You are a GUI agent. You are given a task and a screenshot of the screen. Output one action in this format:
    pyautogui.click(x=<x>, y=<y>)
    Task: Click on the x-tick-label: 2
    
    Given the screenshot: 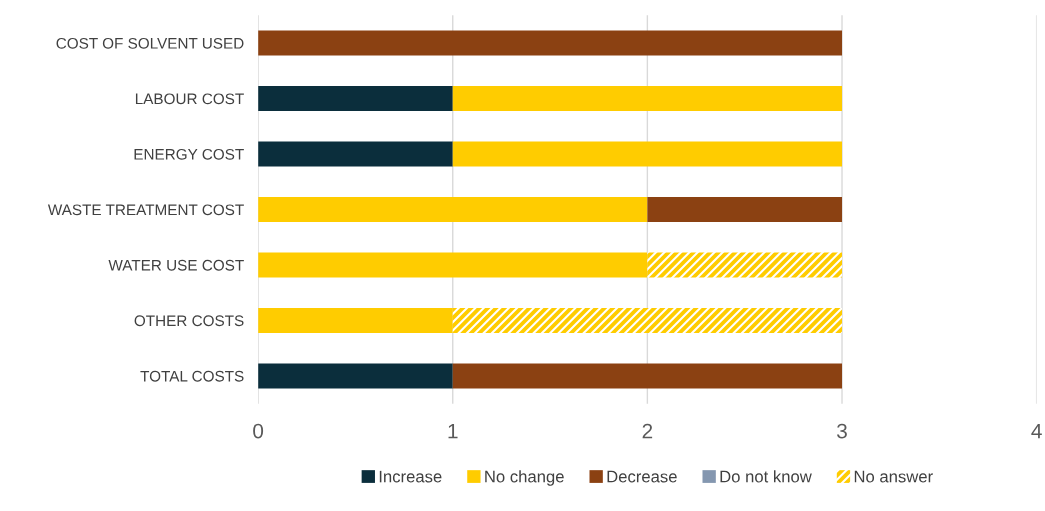 What is the action you would take?
    pyautogui.click(x=647, y=431)
    